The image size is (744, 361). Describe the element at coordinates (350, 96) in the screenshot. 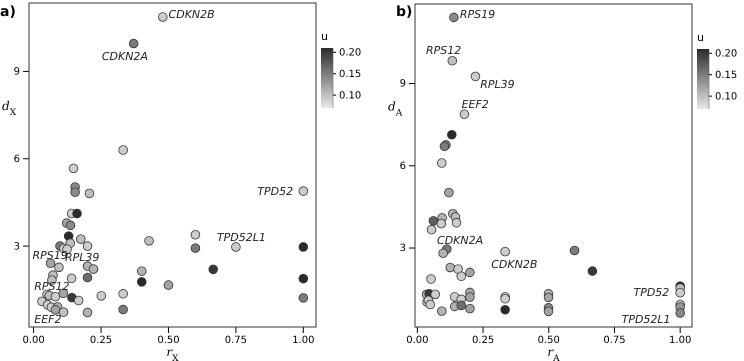

I see `color-bar-label: 0.10` at that location.